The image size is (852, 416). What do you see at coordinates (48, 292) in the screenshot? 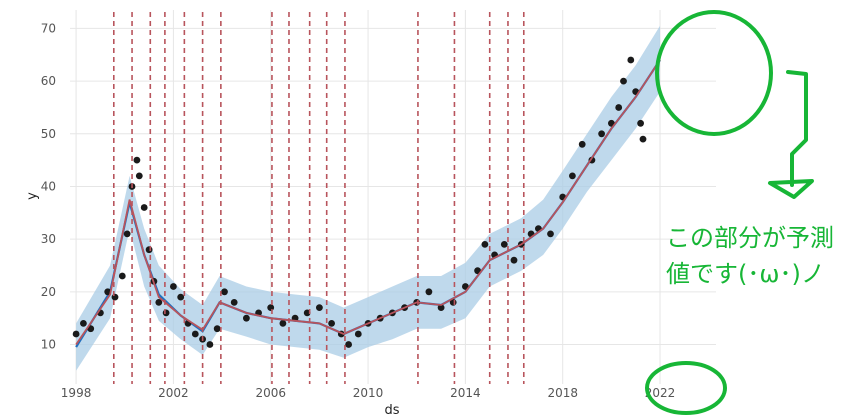
I see `y-tick-label: 20` at bounding box center [48, 292].